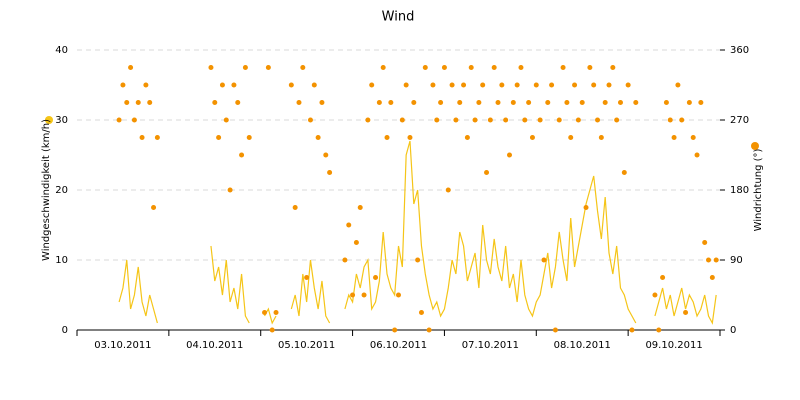  What do you see at coordinates (61, 190) in the screenshot?
I see `y-tick-label: 20` at bounding box center [61, 190].